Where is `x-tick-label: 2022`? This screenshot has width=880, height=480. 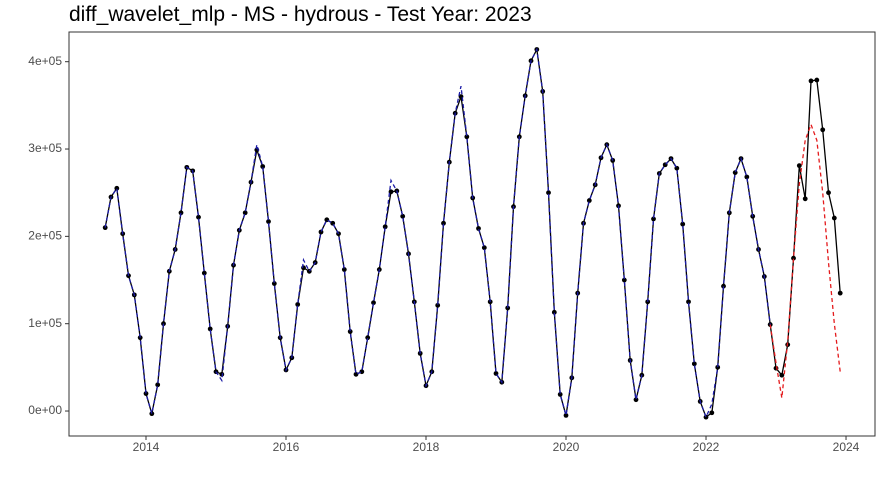
x-tick-label: 2022 is located at coordinates (706, 447).